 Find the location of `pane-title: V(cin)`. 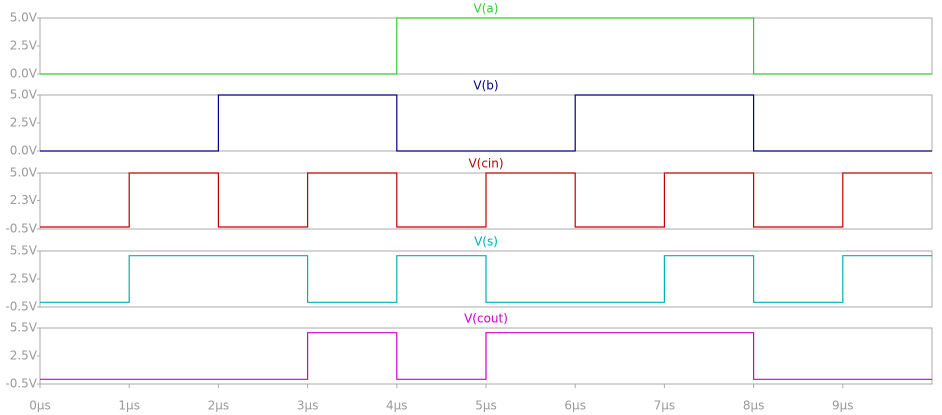

pane-title: V(cin) is located at coordinates (485, 164).